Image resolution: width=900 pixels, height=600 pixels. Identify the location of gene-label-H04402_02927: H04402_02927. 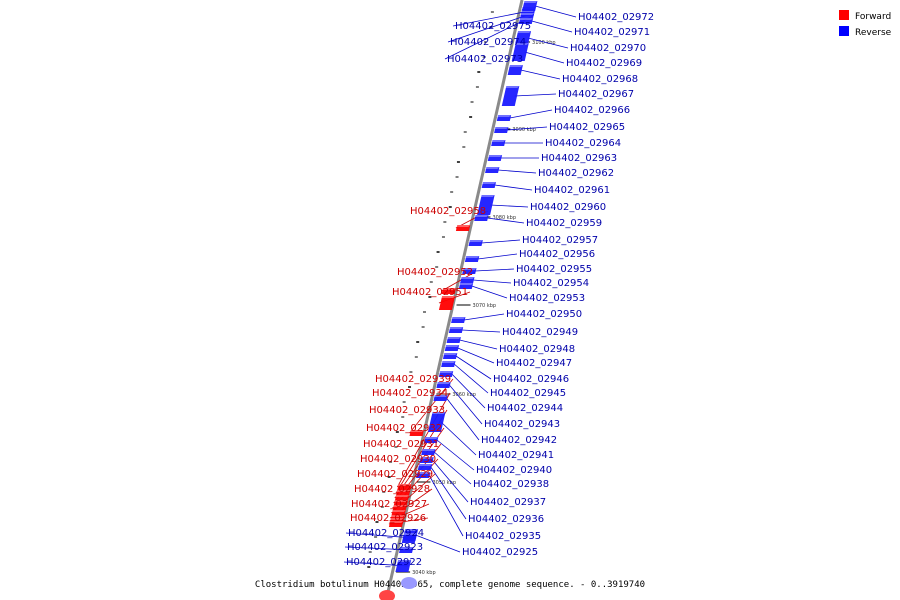
(389, 504).